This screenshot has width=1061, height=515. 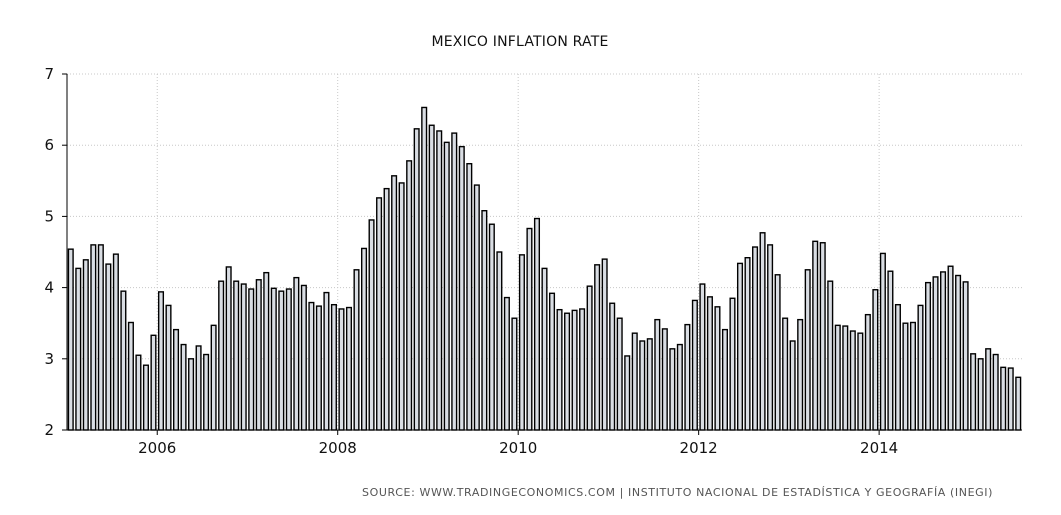 What do you see at coordinates (49, 74) in the screenshot?
I see `y-tick-label: 7` at bounding box center [49, 74].